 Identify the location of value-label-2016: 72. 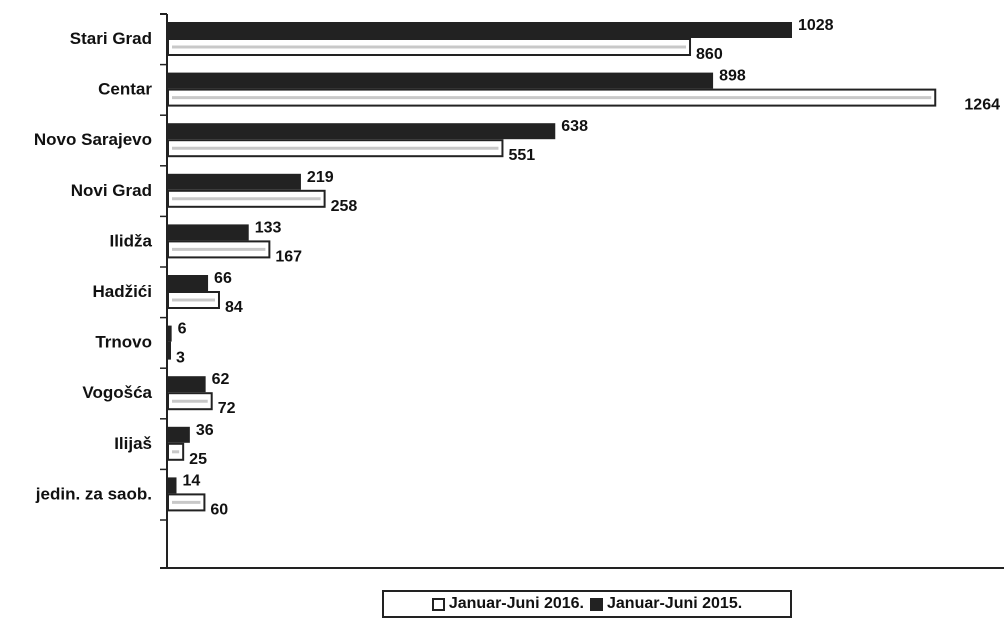
(227, 408).